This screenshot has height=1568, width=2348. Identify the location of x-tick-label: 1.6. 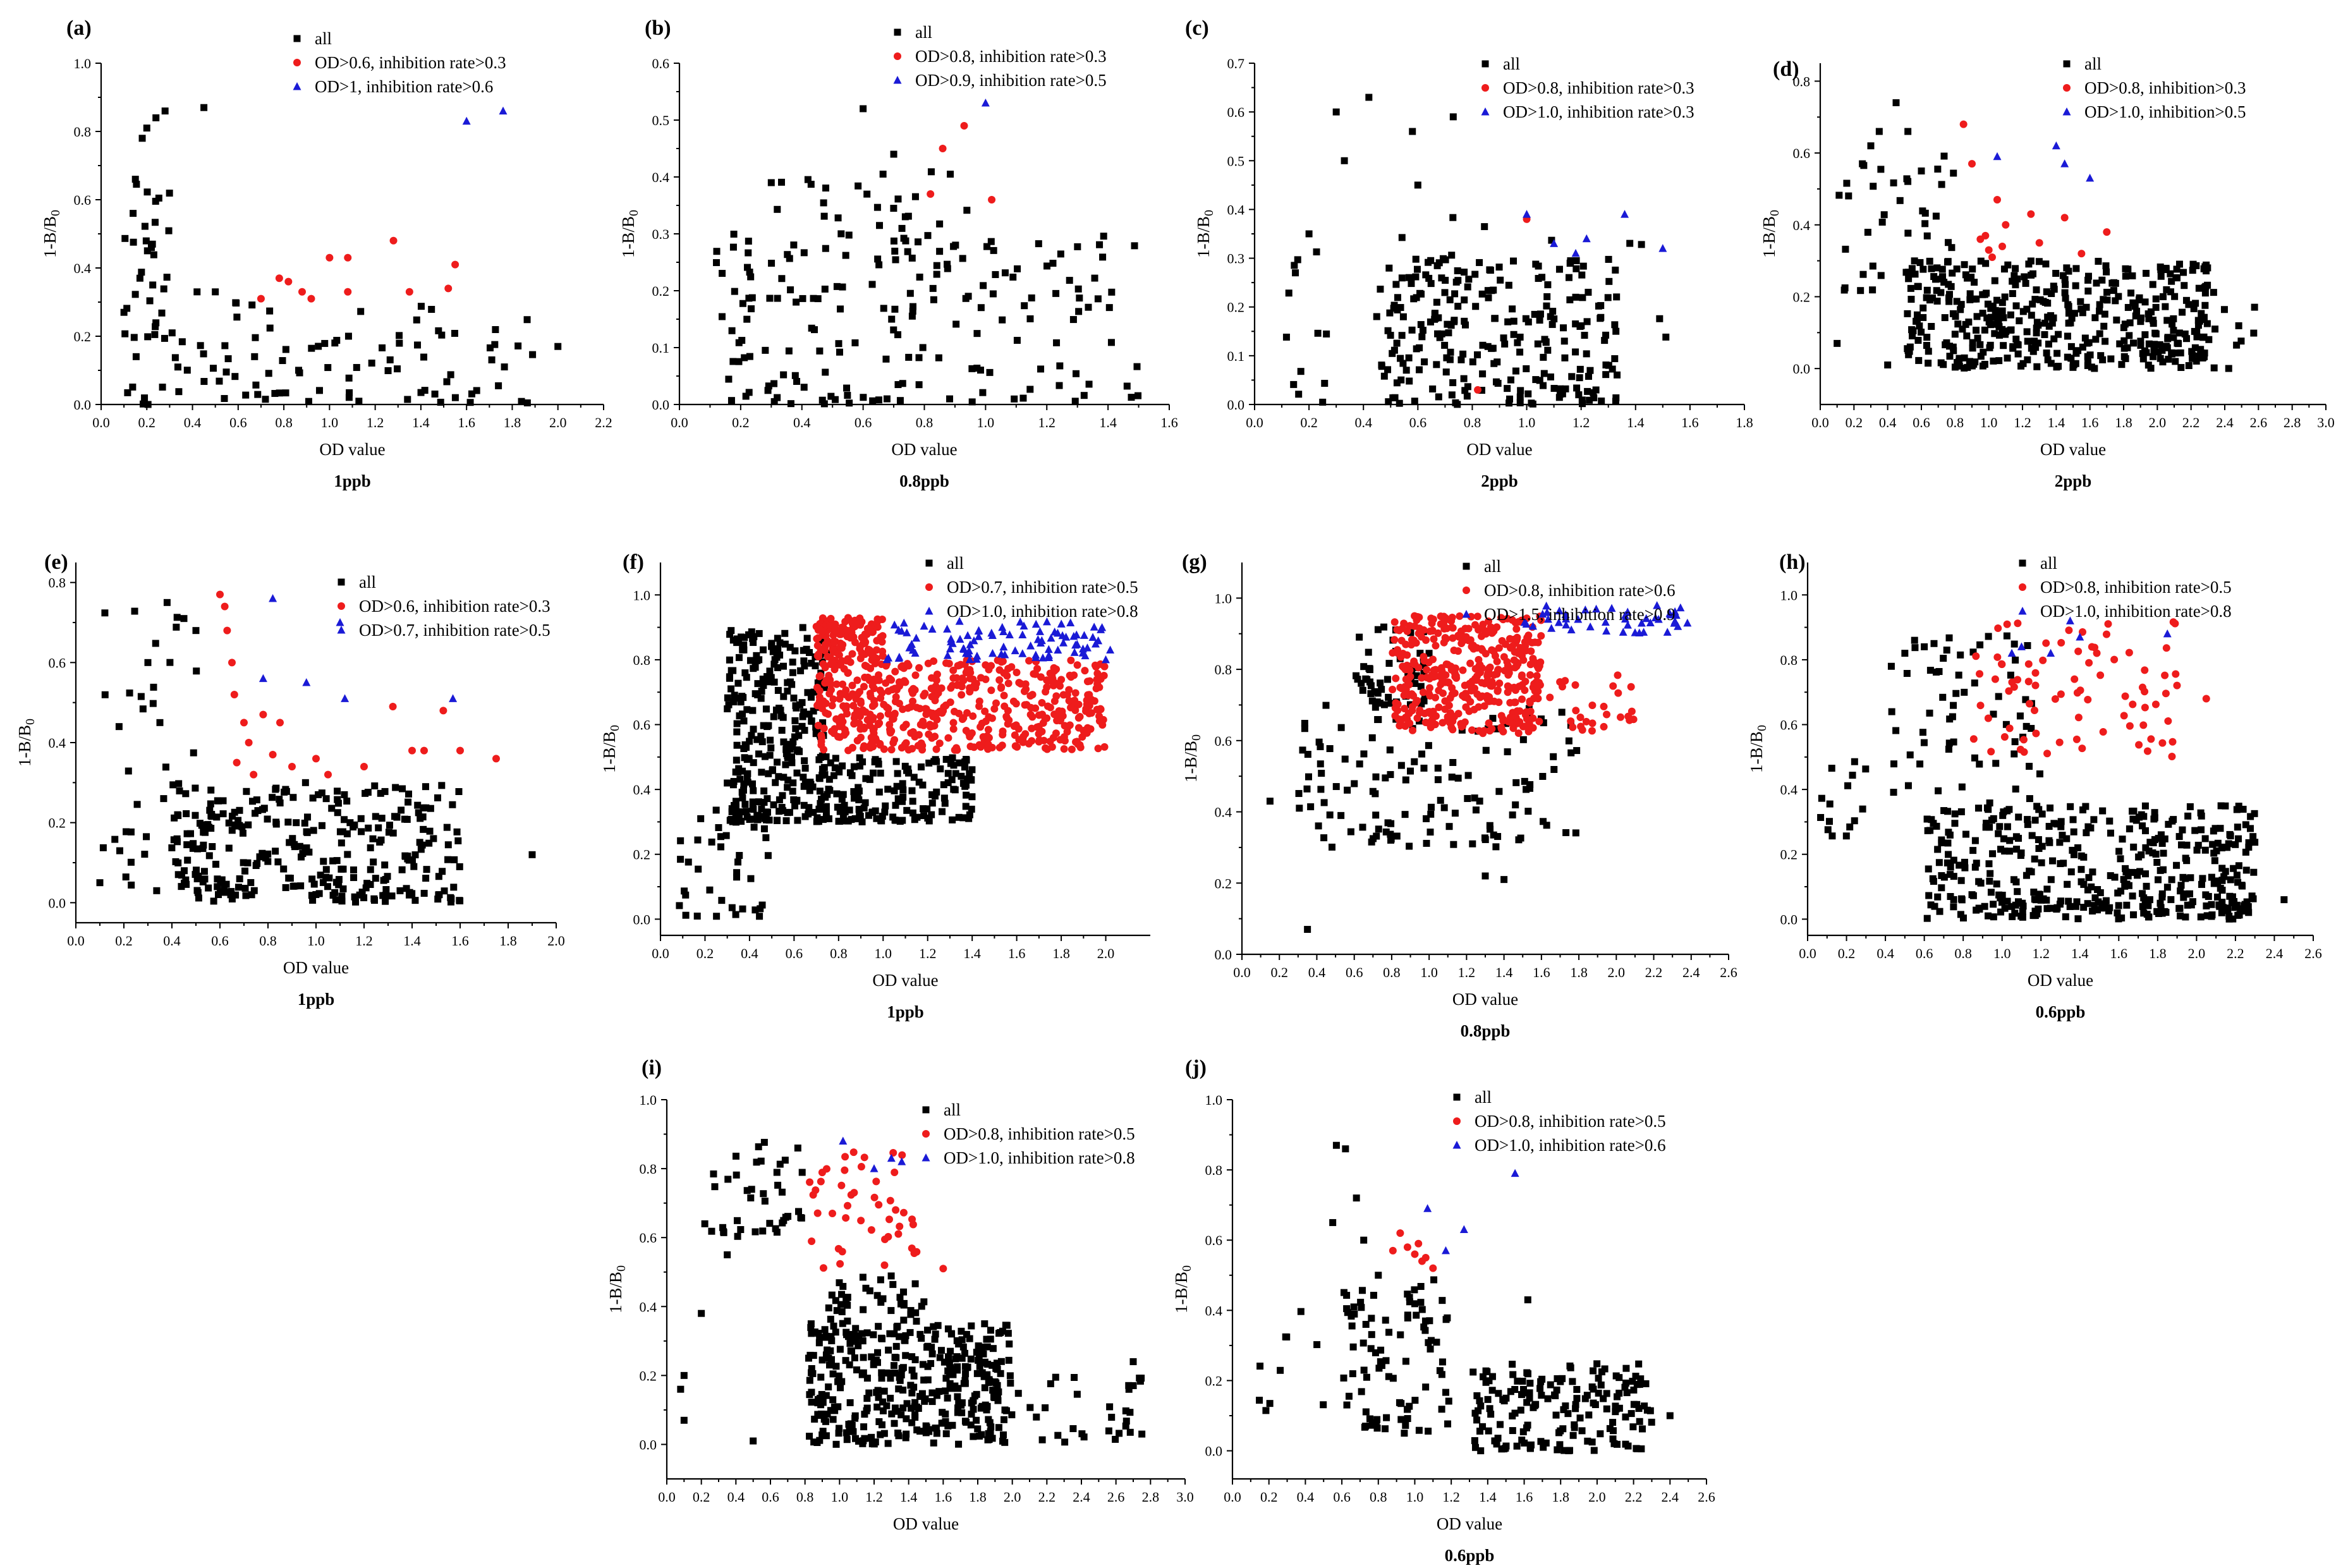
(1017, 953).